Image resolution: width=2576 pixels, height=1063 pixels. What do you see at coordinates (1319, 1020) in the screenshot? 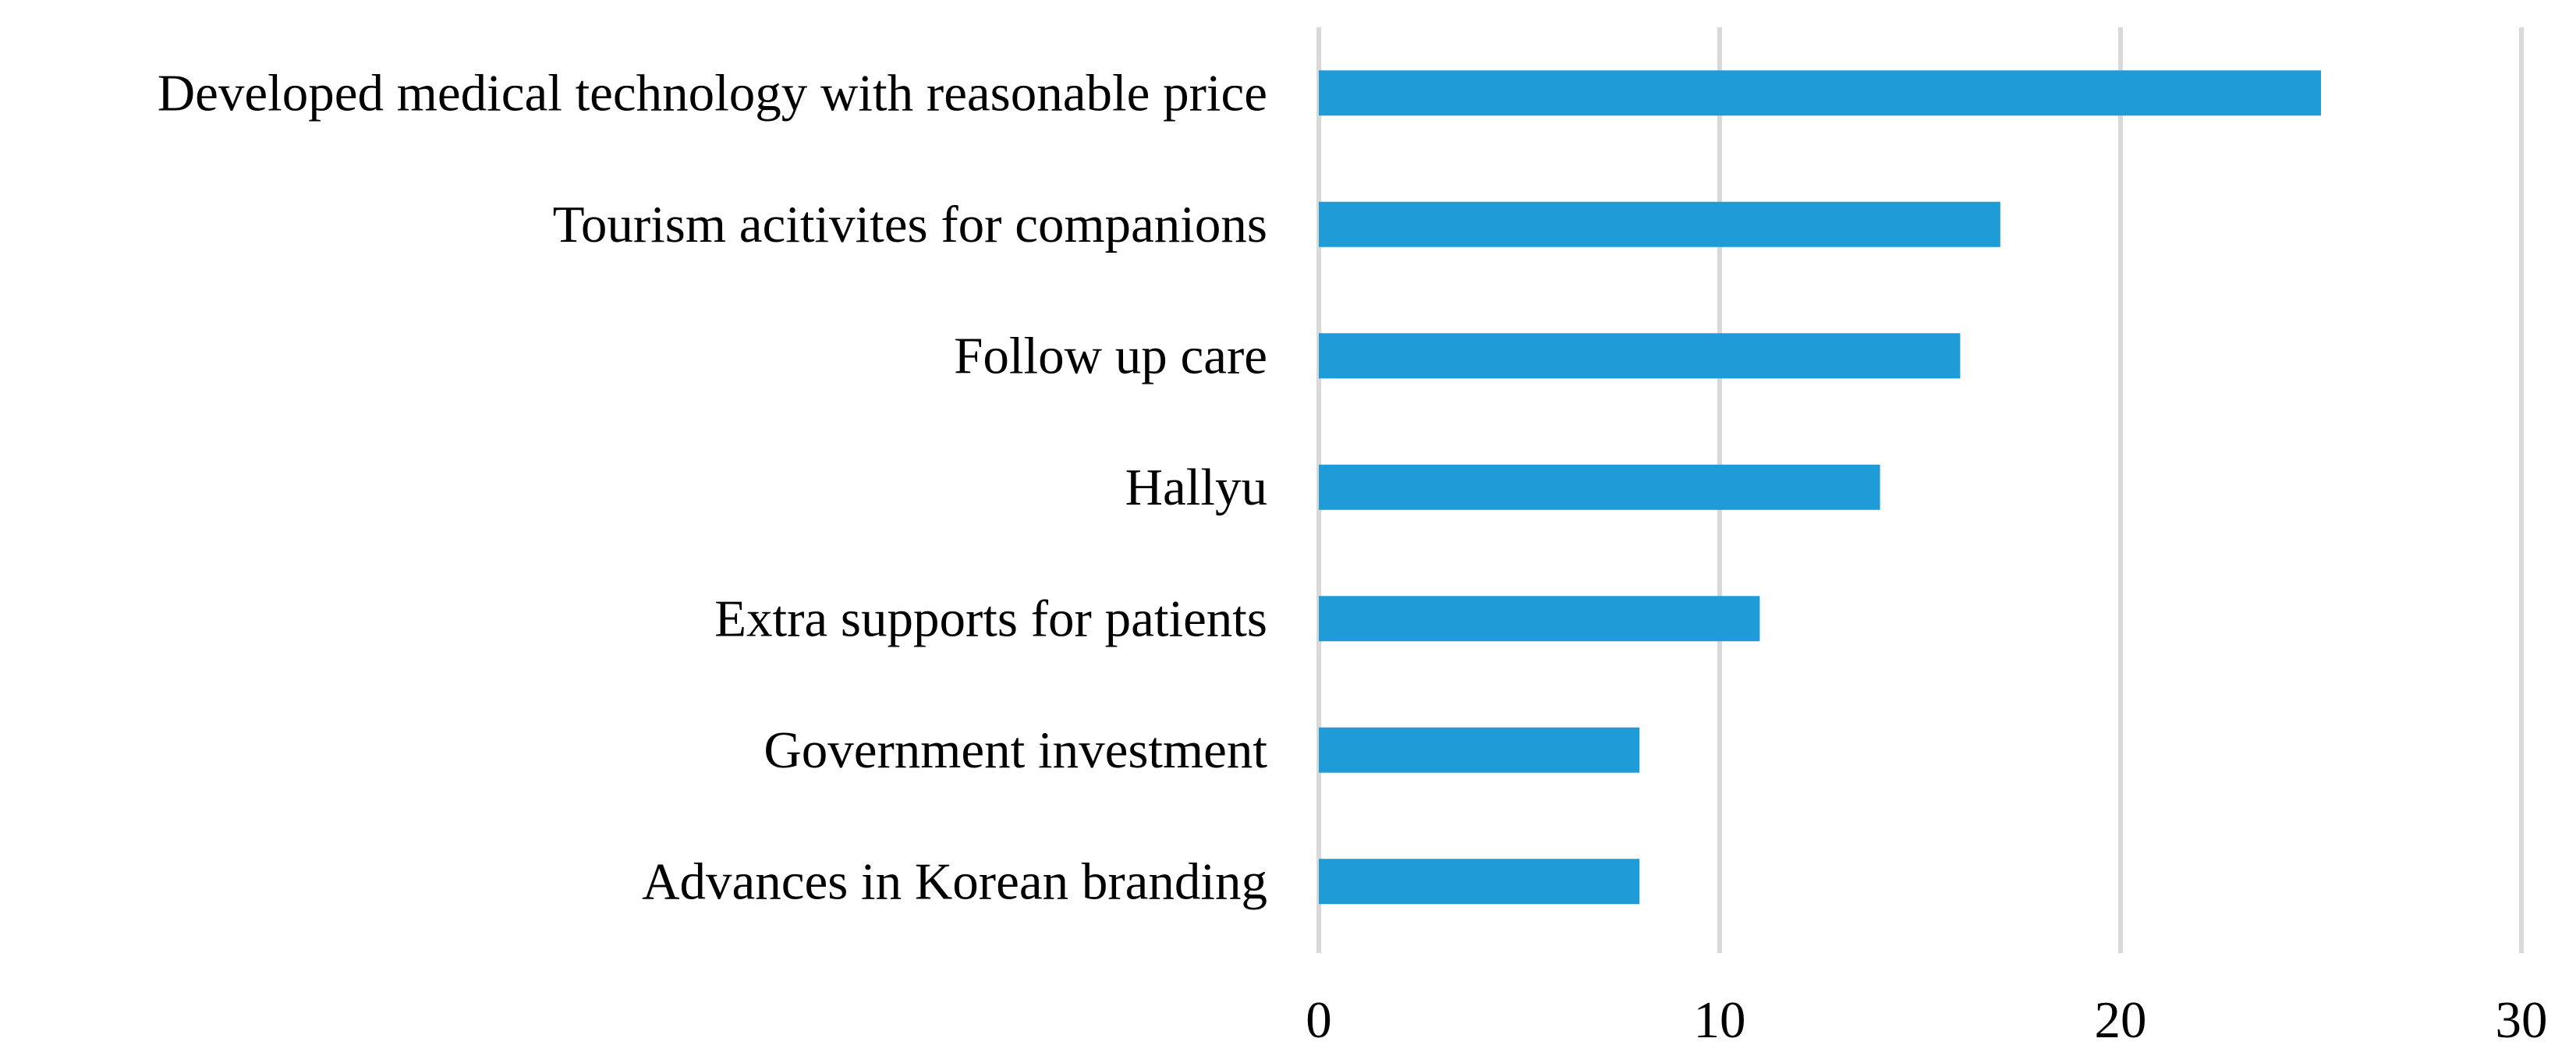
I see `x-tick-label: 0` at bounding box center [1319, 1020].